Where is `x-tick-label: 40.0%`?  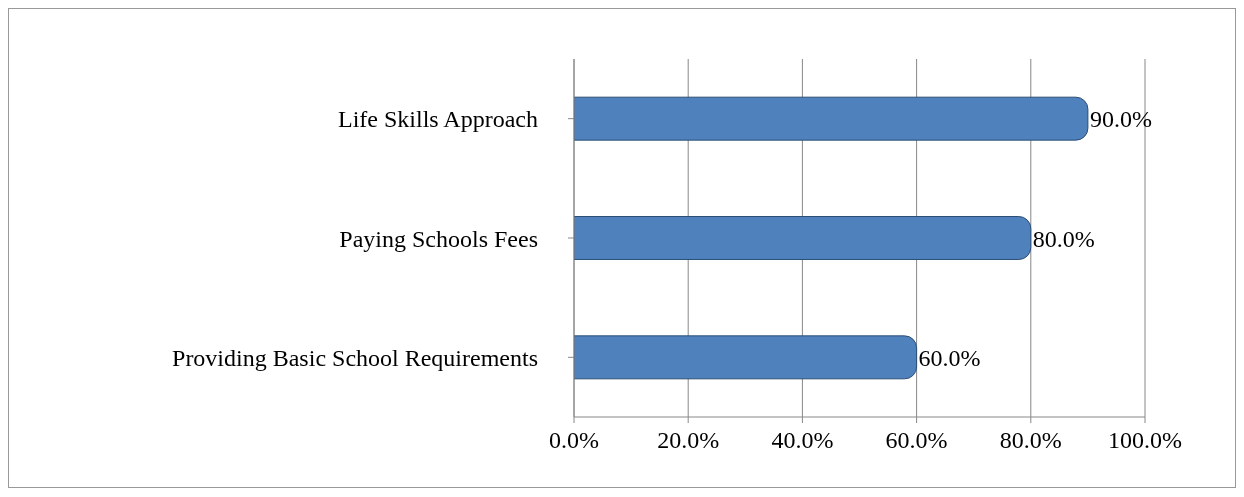 x-tick-label: 40.0% is located at coordinates (802, 440).